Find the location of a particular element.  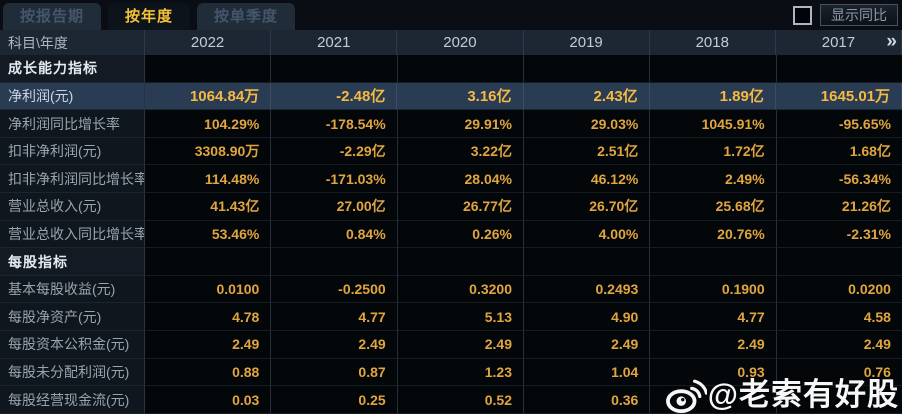

value-cell: 0.76 is located at coordinates (839, 372).